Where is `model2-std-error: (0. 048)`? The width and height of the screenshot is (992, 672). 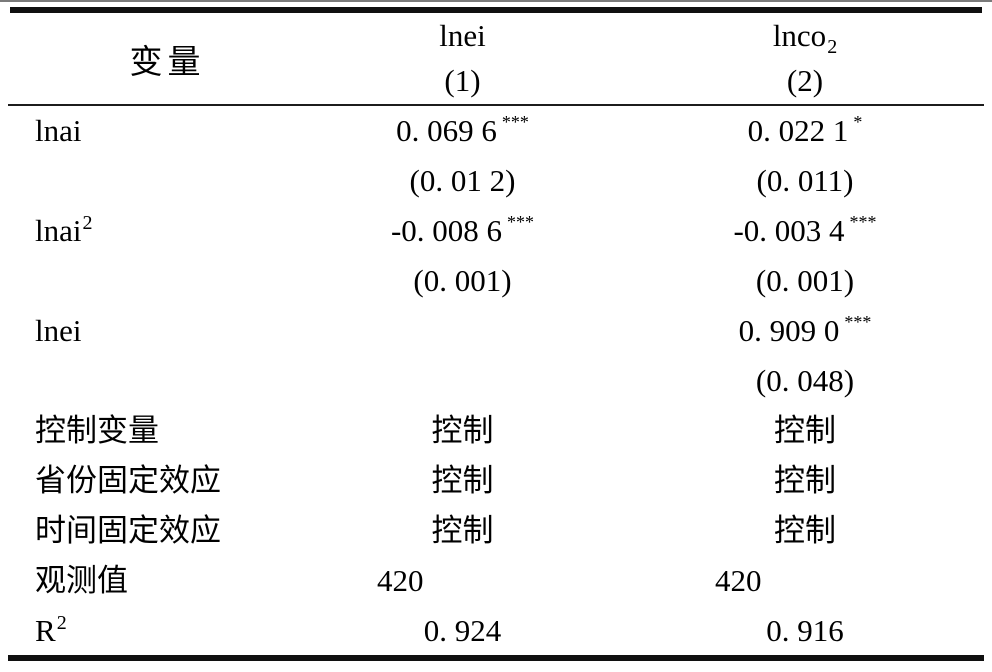
model2-std-error: (0. 048) is located at coordinates (805, 380).